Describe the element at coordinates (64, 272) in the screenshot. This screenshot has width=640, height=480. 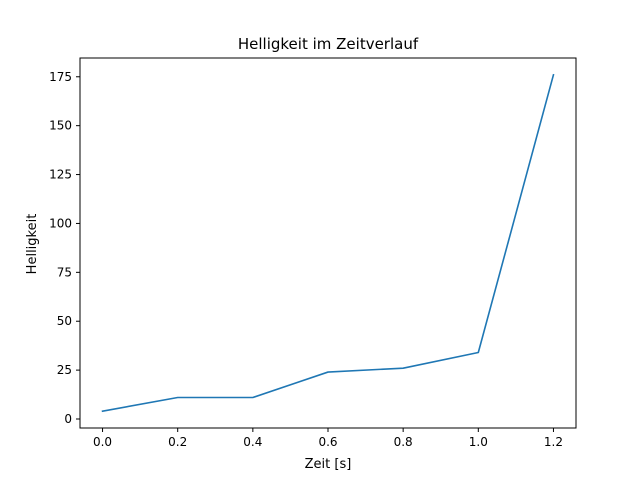
I see `y-tick-label: 75` at that location.